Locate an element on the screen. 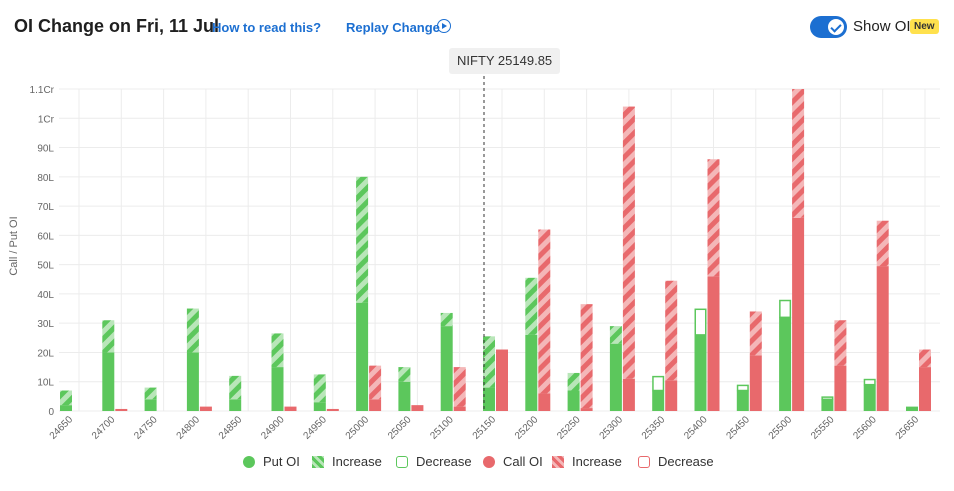 This screenshot has height=491, width=954. legend-label: Put OI is located at coordinates (281, 461).